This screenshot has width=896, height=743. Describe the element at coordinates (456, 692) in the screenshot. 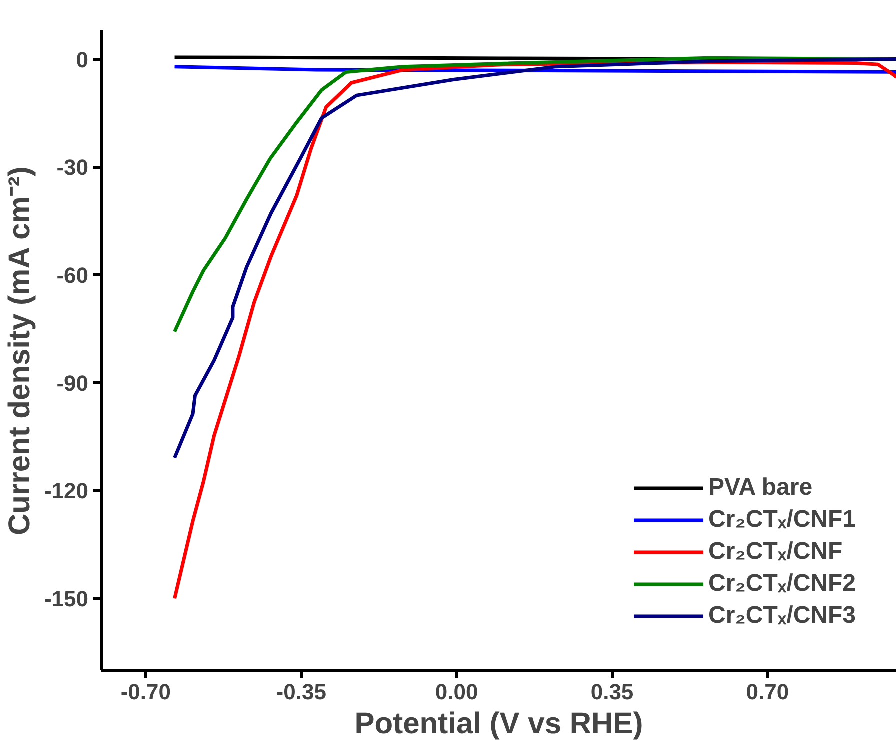

I see `x-tick-label: 0.00` at that location.